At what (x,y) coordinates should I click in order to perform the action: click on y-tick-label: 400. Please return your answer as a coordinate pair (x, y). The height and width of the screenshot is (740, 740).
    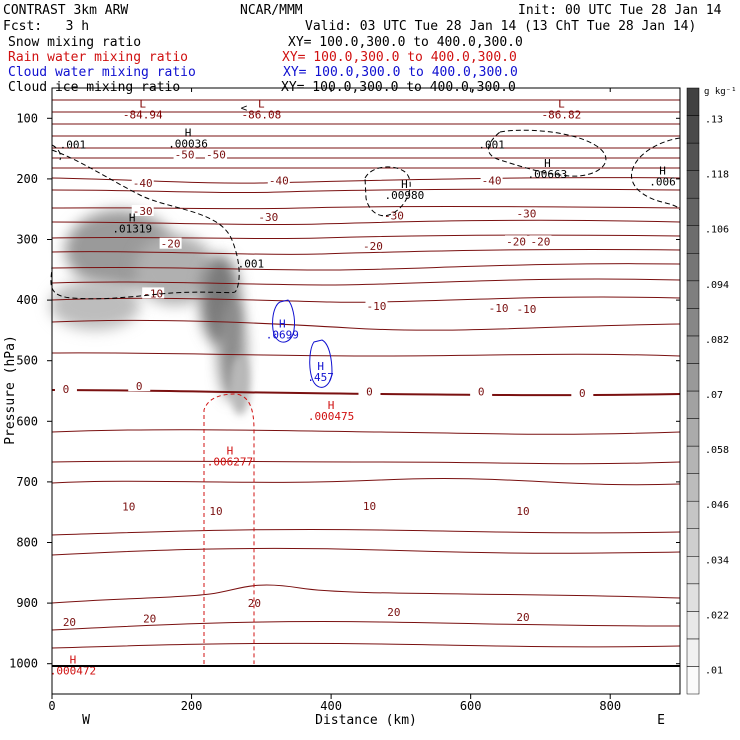
    Looking at the image, I should click on (27, 300).